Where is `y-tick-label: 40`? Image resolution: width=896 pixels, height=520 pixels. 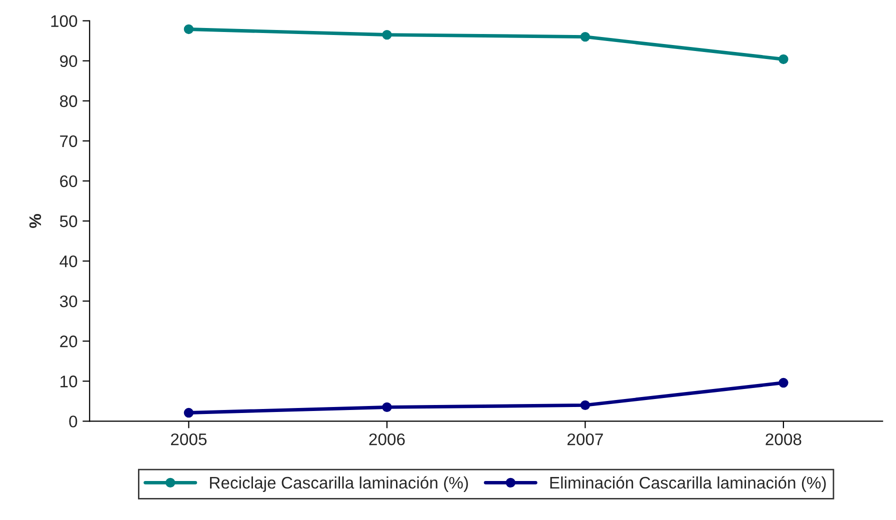 y-tick-label: 40 is located at coordinates (69, 261).